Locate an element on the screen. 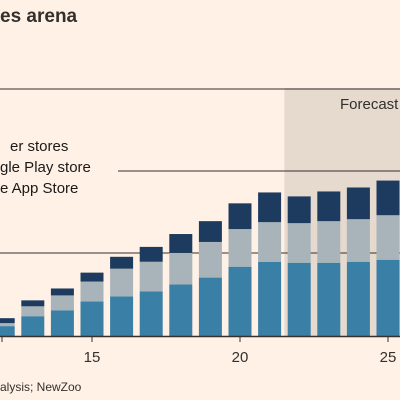 Image resolution: width=400 pixels, height=400 pixels. legend-other-stores: er stores is located at coordinates (39, 146).